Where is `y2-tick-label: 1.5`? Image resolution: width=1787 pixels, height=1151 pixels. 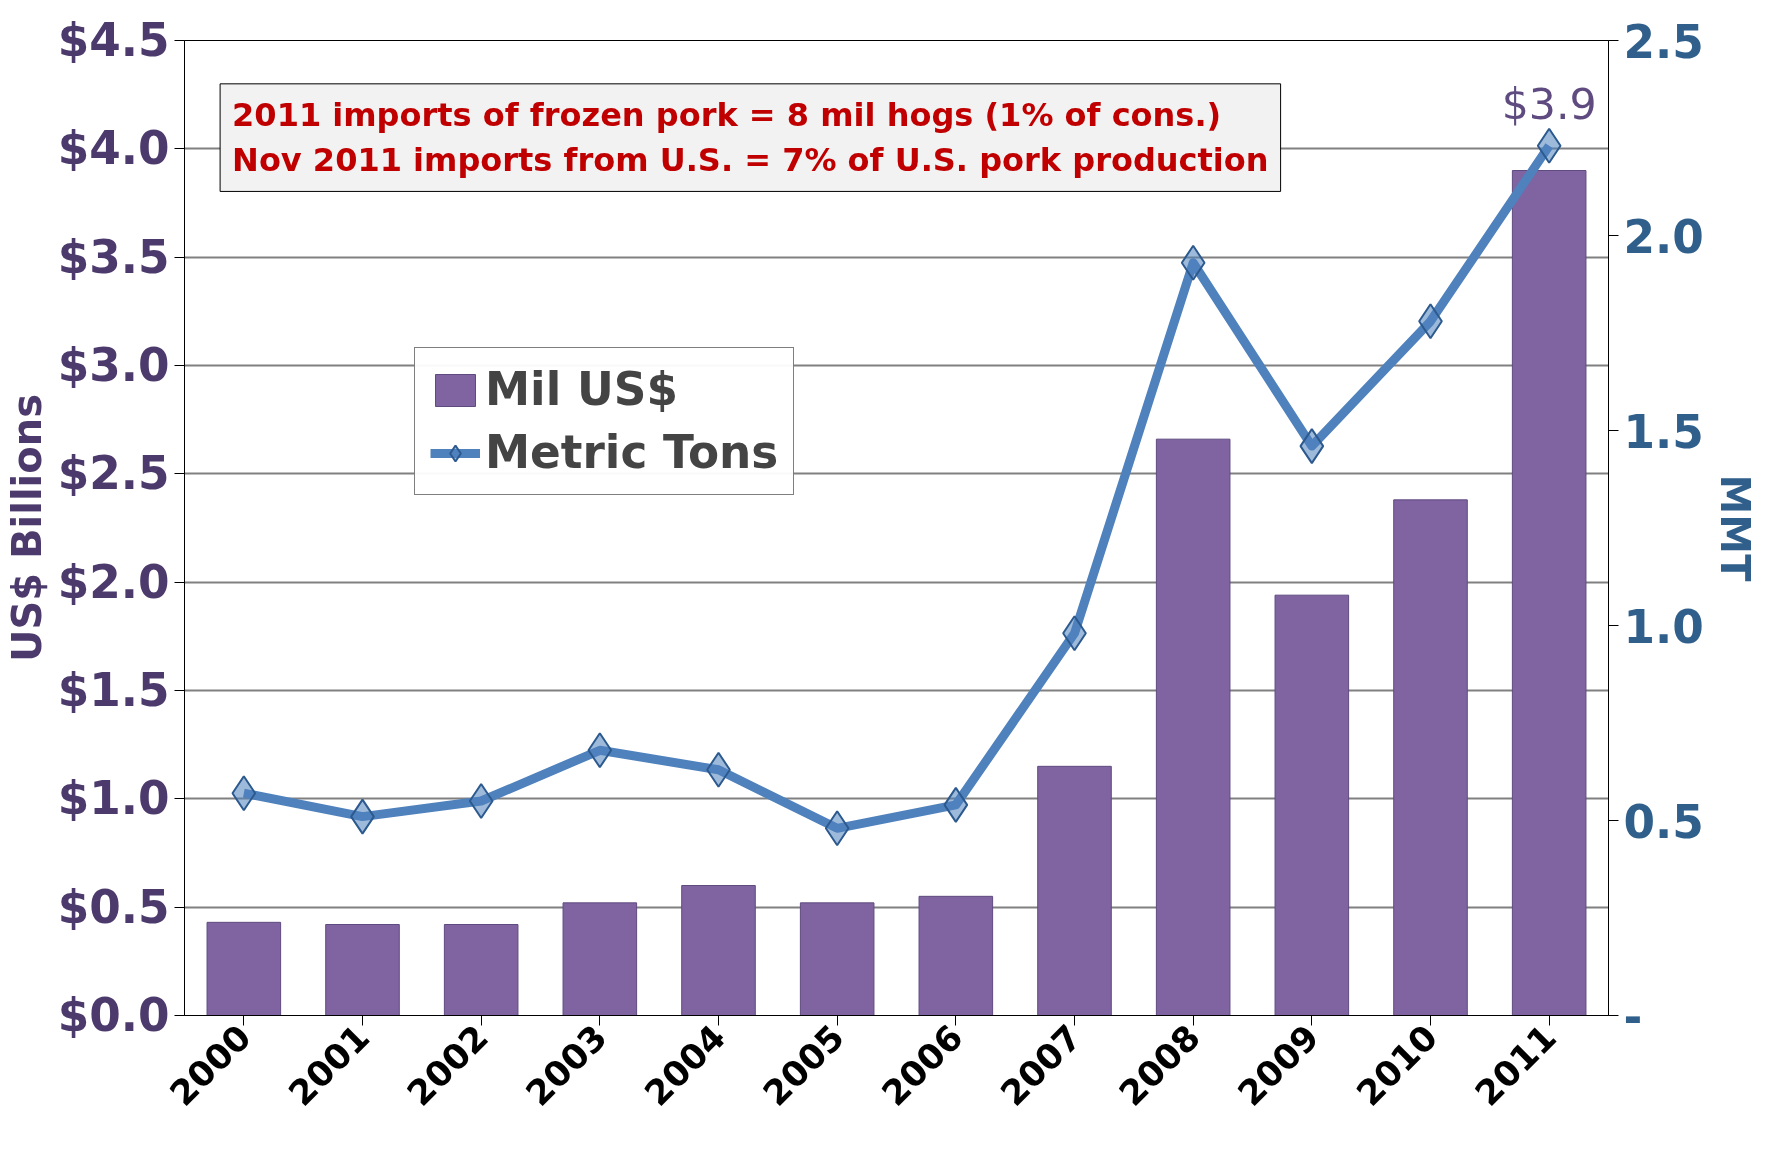
y2-tick-label: 1.5 is located at coordinates (1663, 432).